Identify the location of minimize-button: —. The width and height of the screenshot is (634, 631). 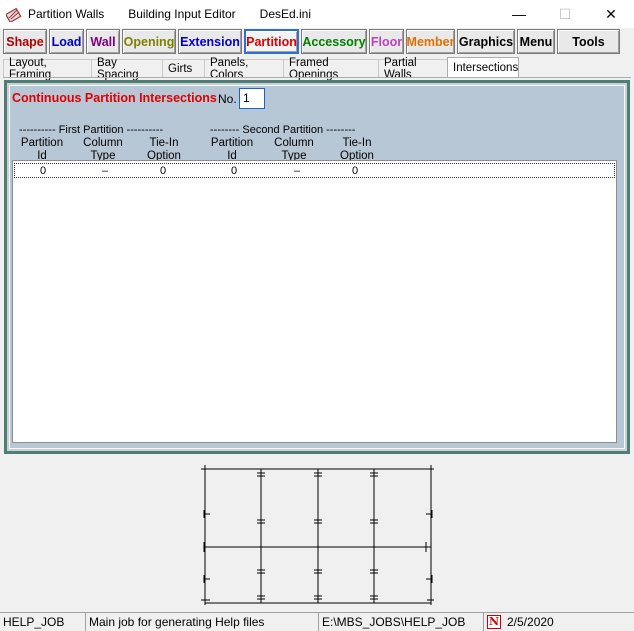
(519, 14).